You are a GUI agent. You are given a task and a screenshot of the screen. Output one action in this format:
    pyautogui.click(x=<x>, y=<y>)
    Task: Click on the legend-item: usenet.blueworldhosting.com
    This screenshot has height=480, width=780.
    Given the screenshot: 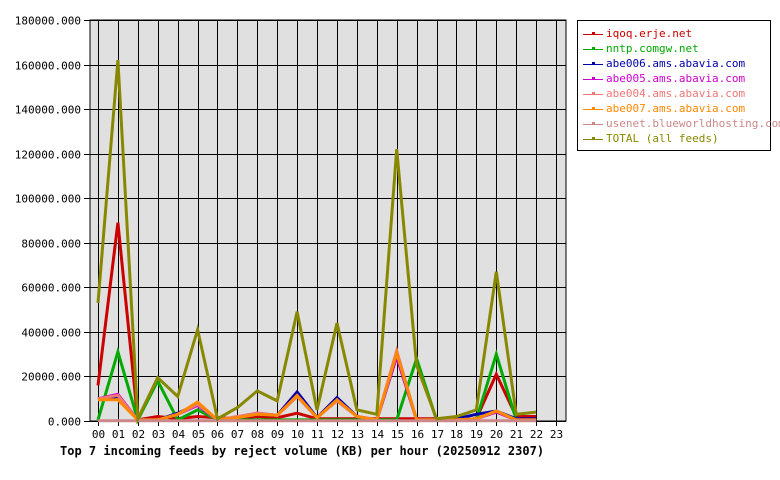 What is the action you would take?
    pyautogui.click(x=681, y=123)
    